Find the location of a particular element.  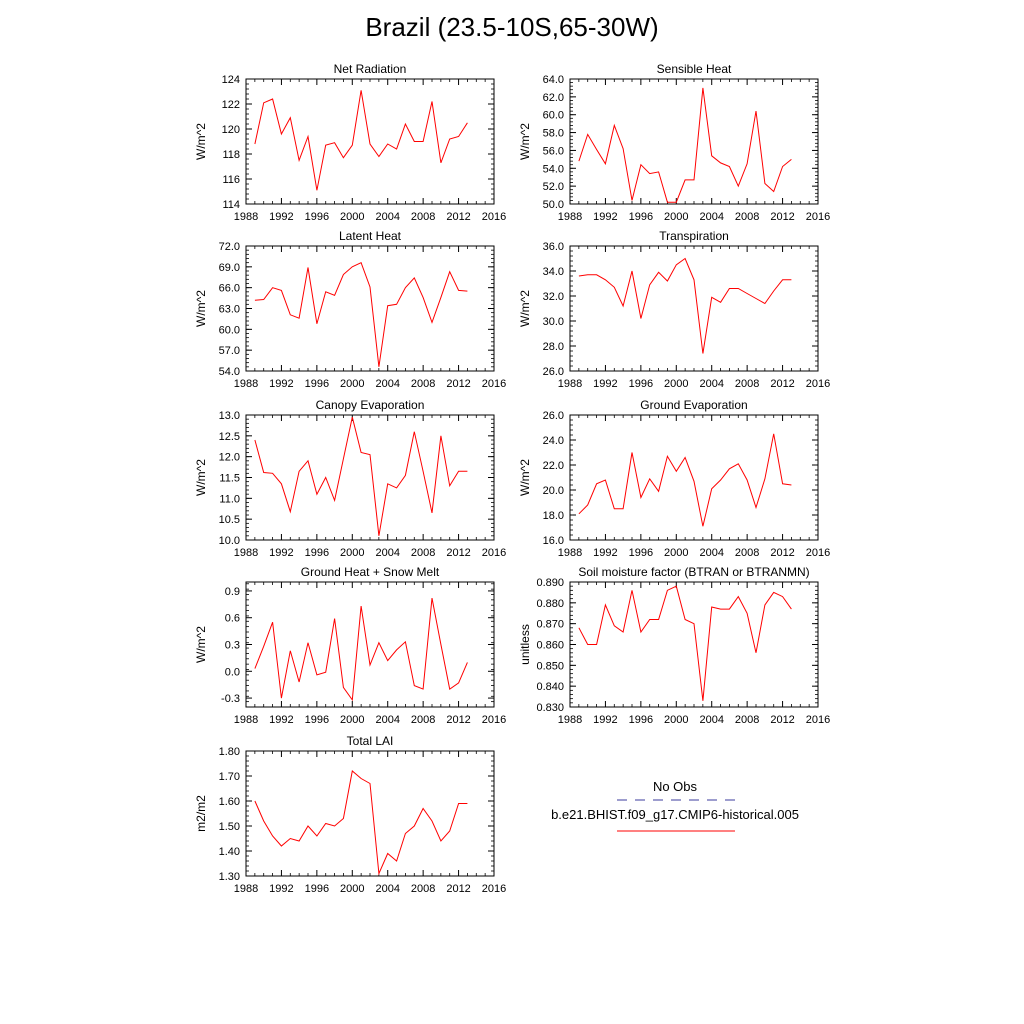

panel-9-ytick-label: 1.60 is located at coordinates (229, 802).